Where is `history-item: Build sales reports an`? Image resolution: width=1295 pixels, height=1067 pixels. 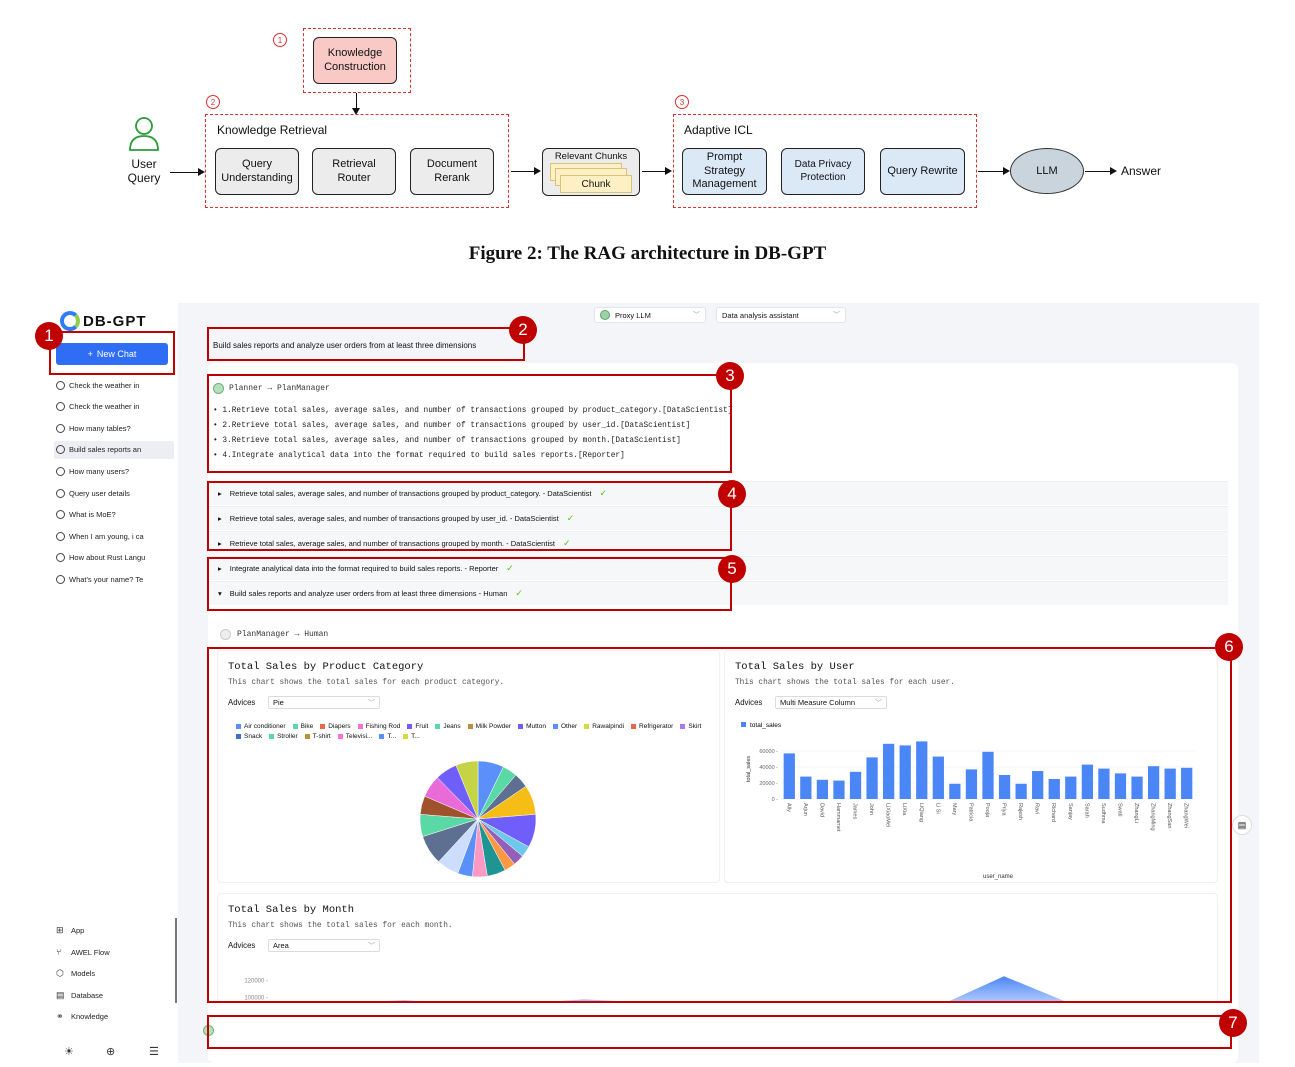 history-item: Build sales reports an is located at coordinates (114, 449).